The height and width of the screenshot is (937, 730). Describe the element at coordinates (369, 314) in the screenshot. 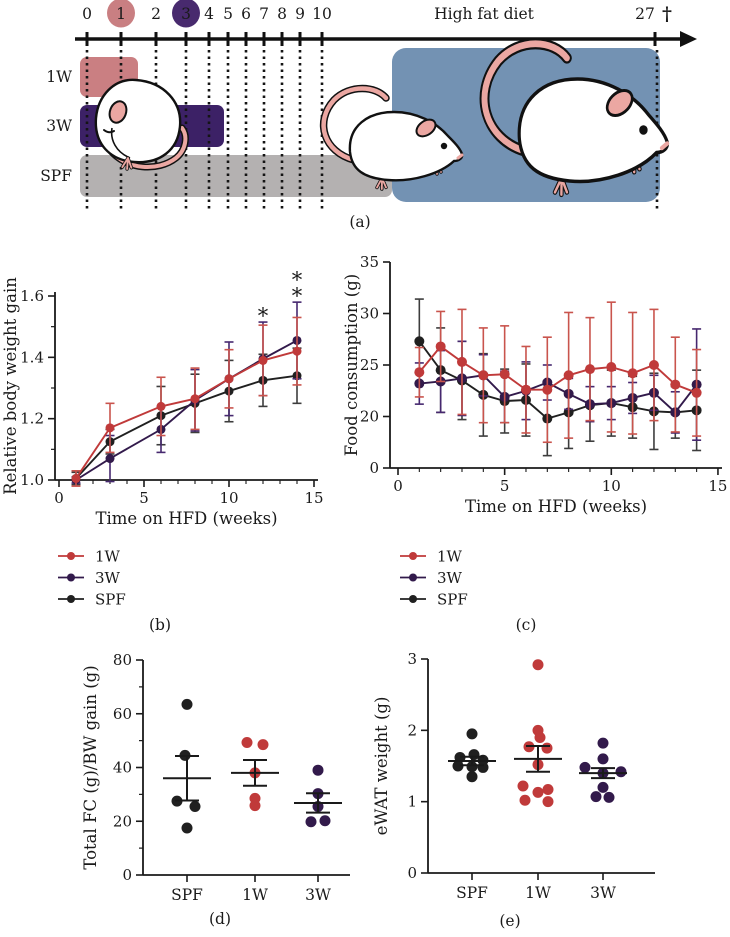

I see `y-tick-label: 30` at that location.